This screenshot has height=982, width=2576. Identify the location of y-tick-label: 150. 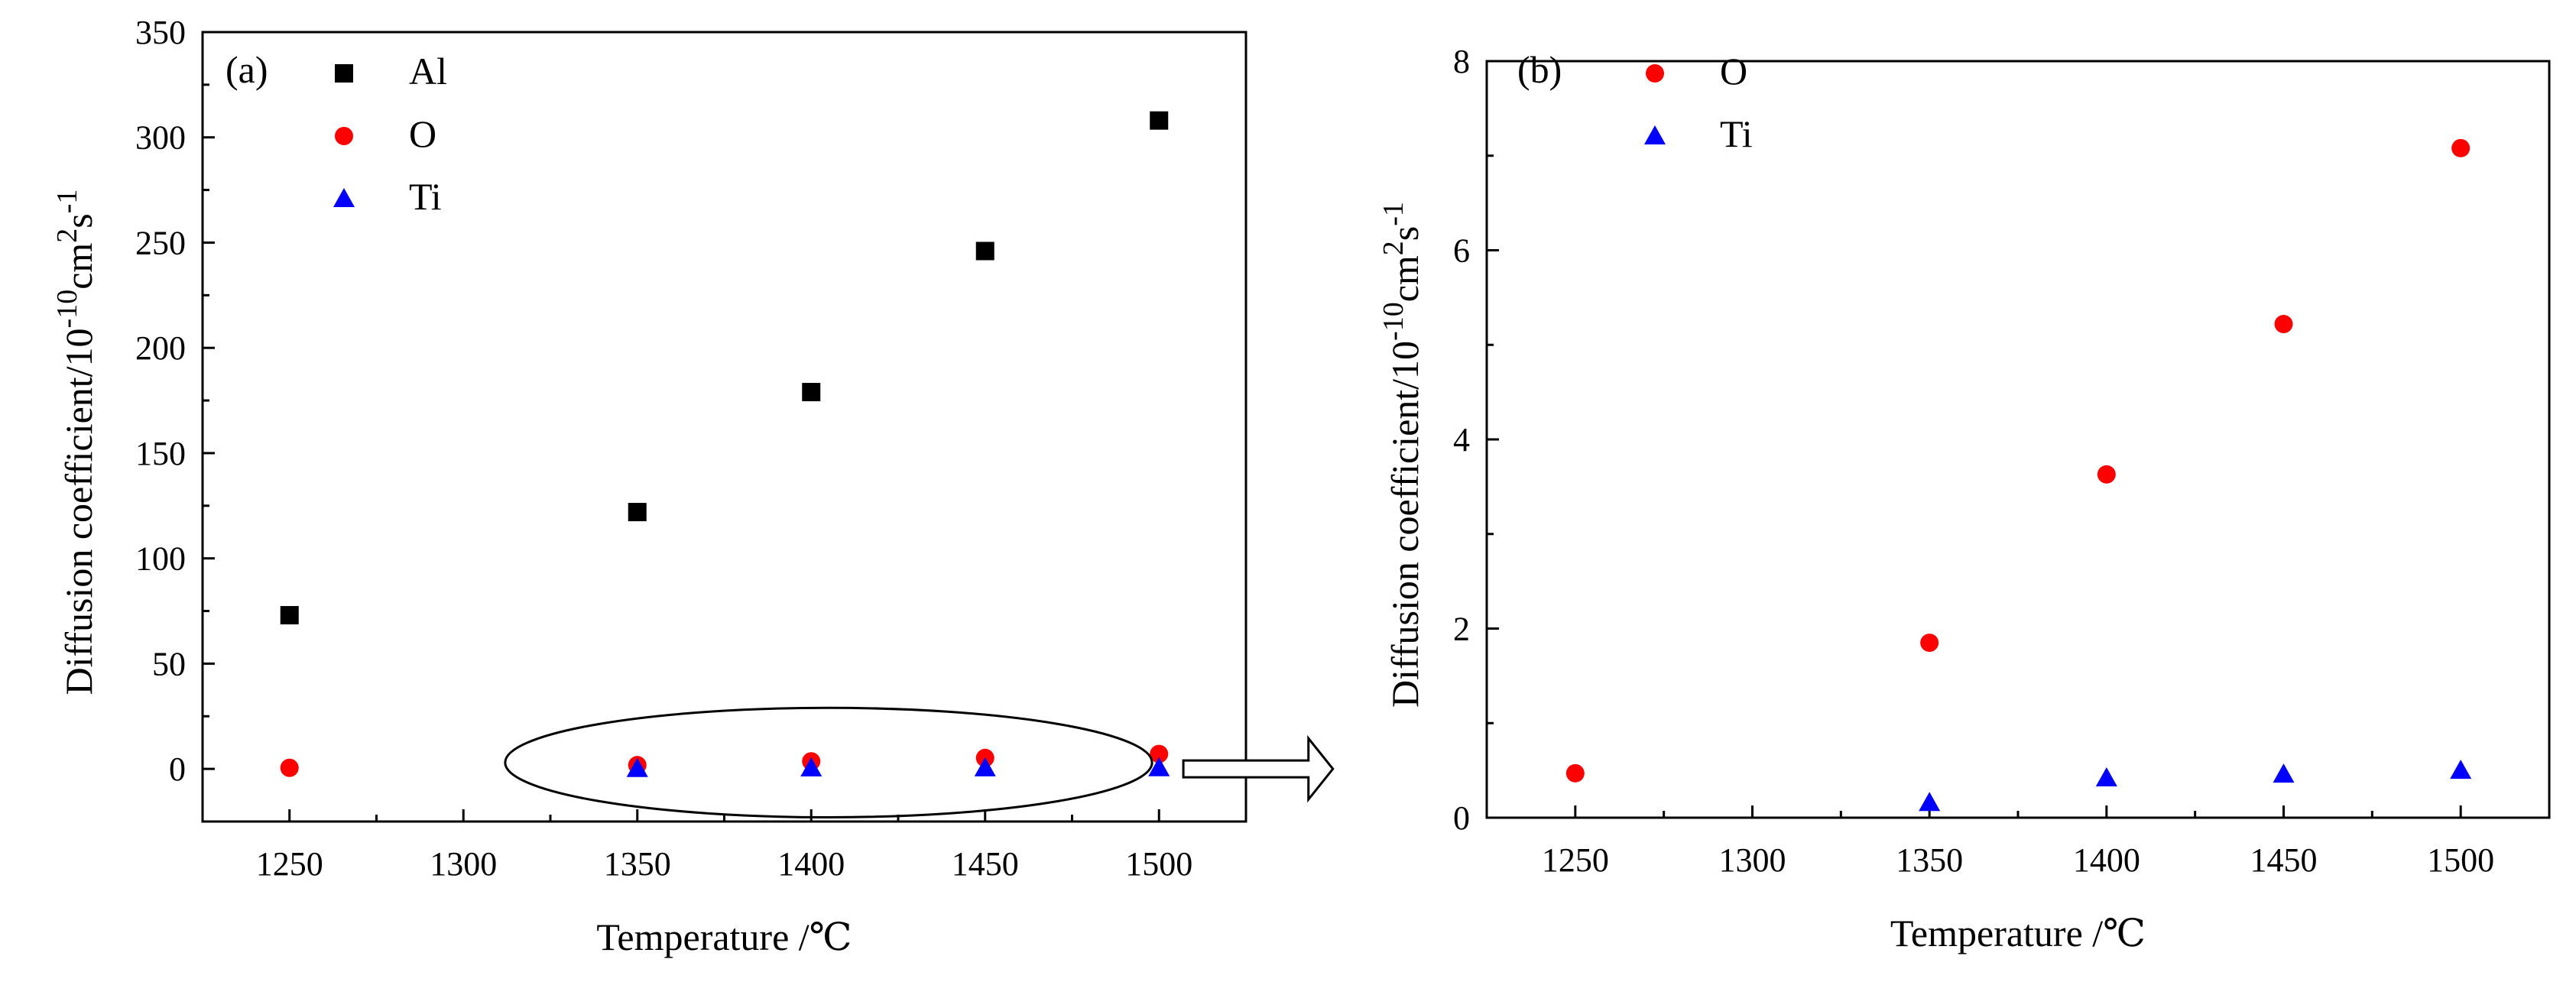
(160, 453).